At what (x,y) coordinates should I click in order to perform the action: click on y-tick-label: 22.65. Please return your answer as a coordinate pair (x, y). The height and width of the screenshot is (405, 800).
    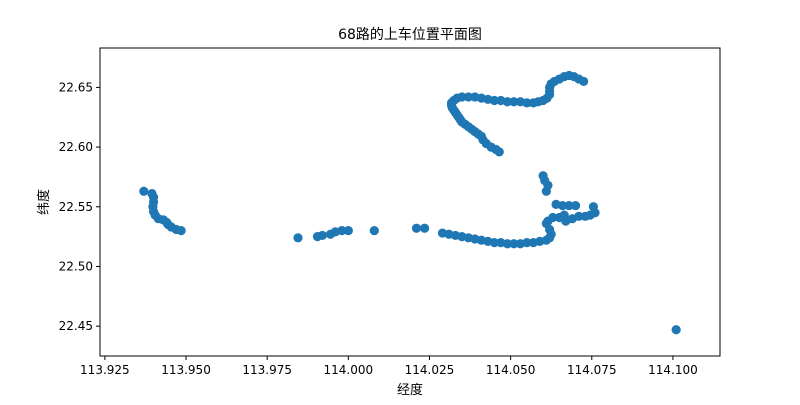
    Looking at the image, I should click on (76, 87).